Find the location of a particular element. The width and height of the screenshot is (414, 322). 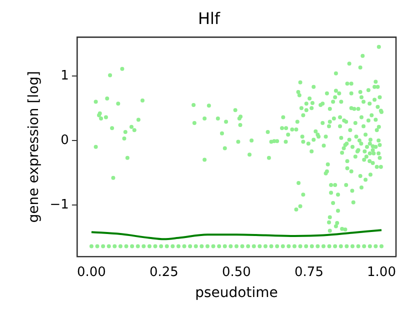

y-tick-label: −1 is located at coordinates (59, 204).